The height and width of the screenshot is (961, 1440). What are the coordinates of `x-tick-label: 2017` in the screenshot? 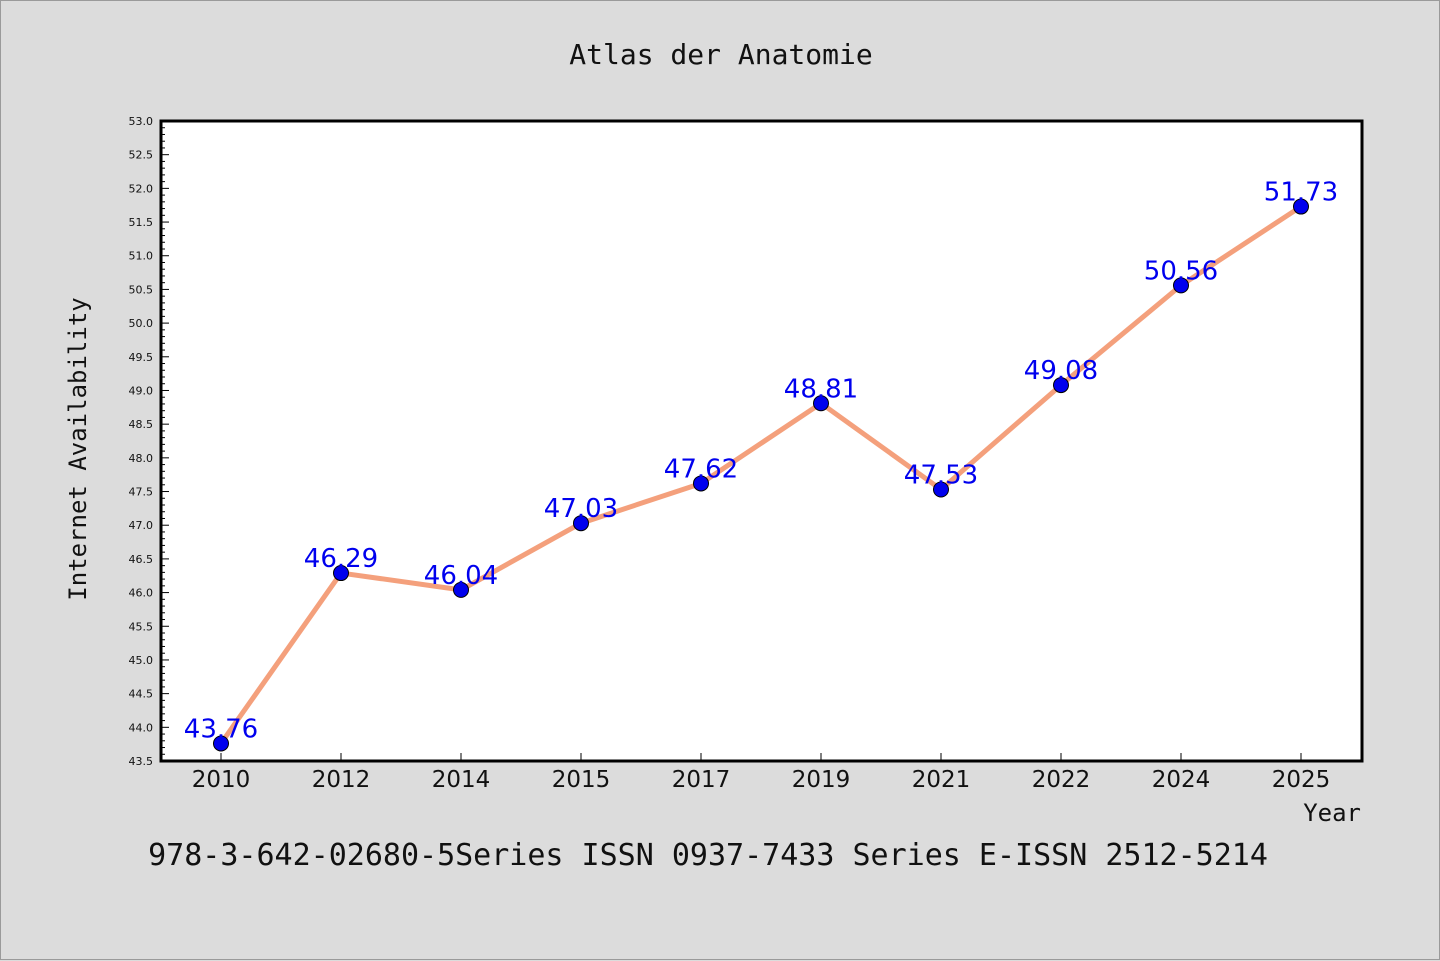 It's located at (701, 780).